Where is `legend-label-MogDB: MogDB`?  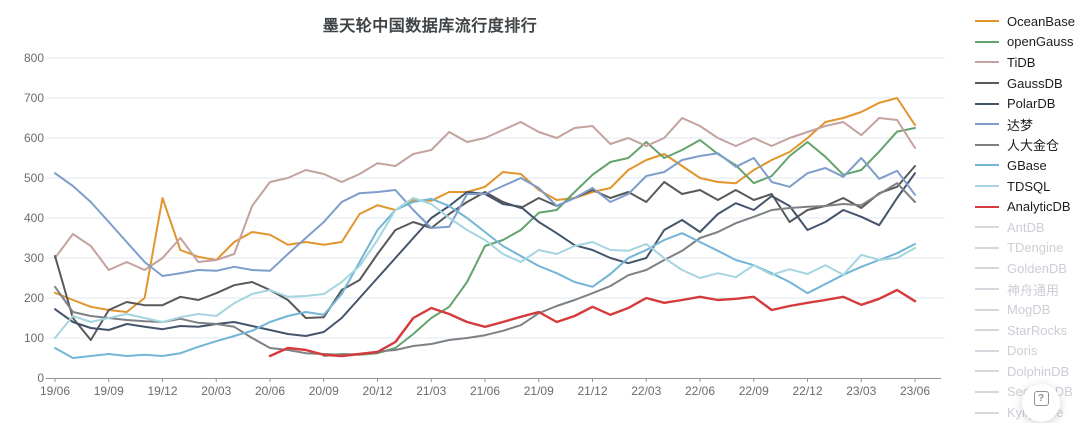
legend-label-MogDB: MogDB is located at coordinates (1029, 310).